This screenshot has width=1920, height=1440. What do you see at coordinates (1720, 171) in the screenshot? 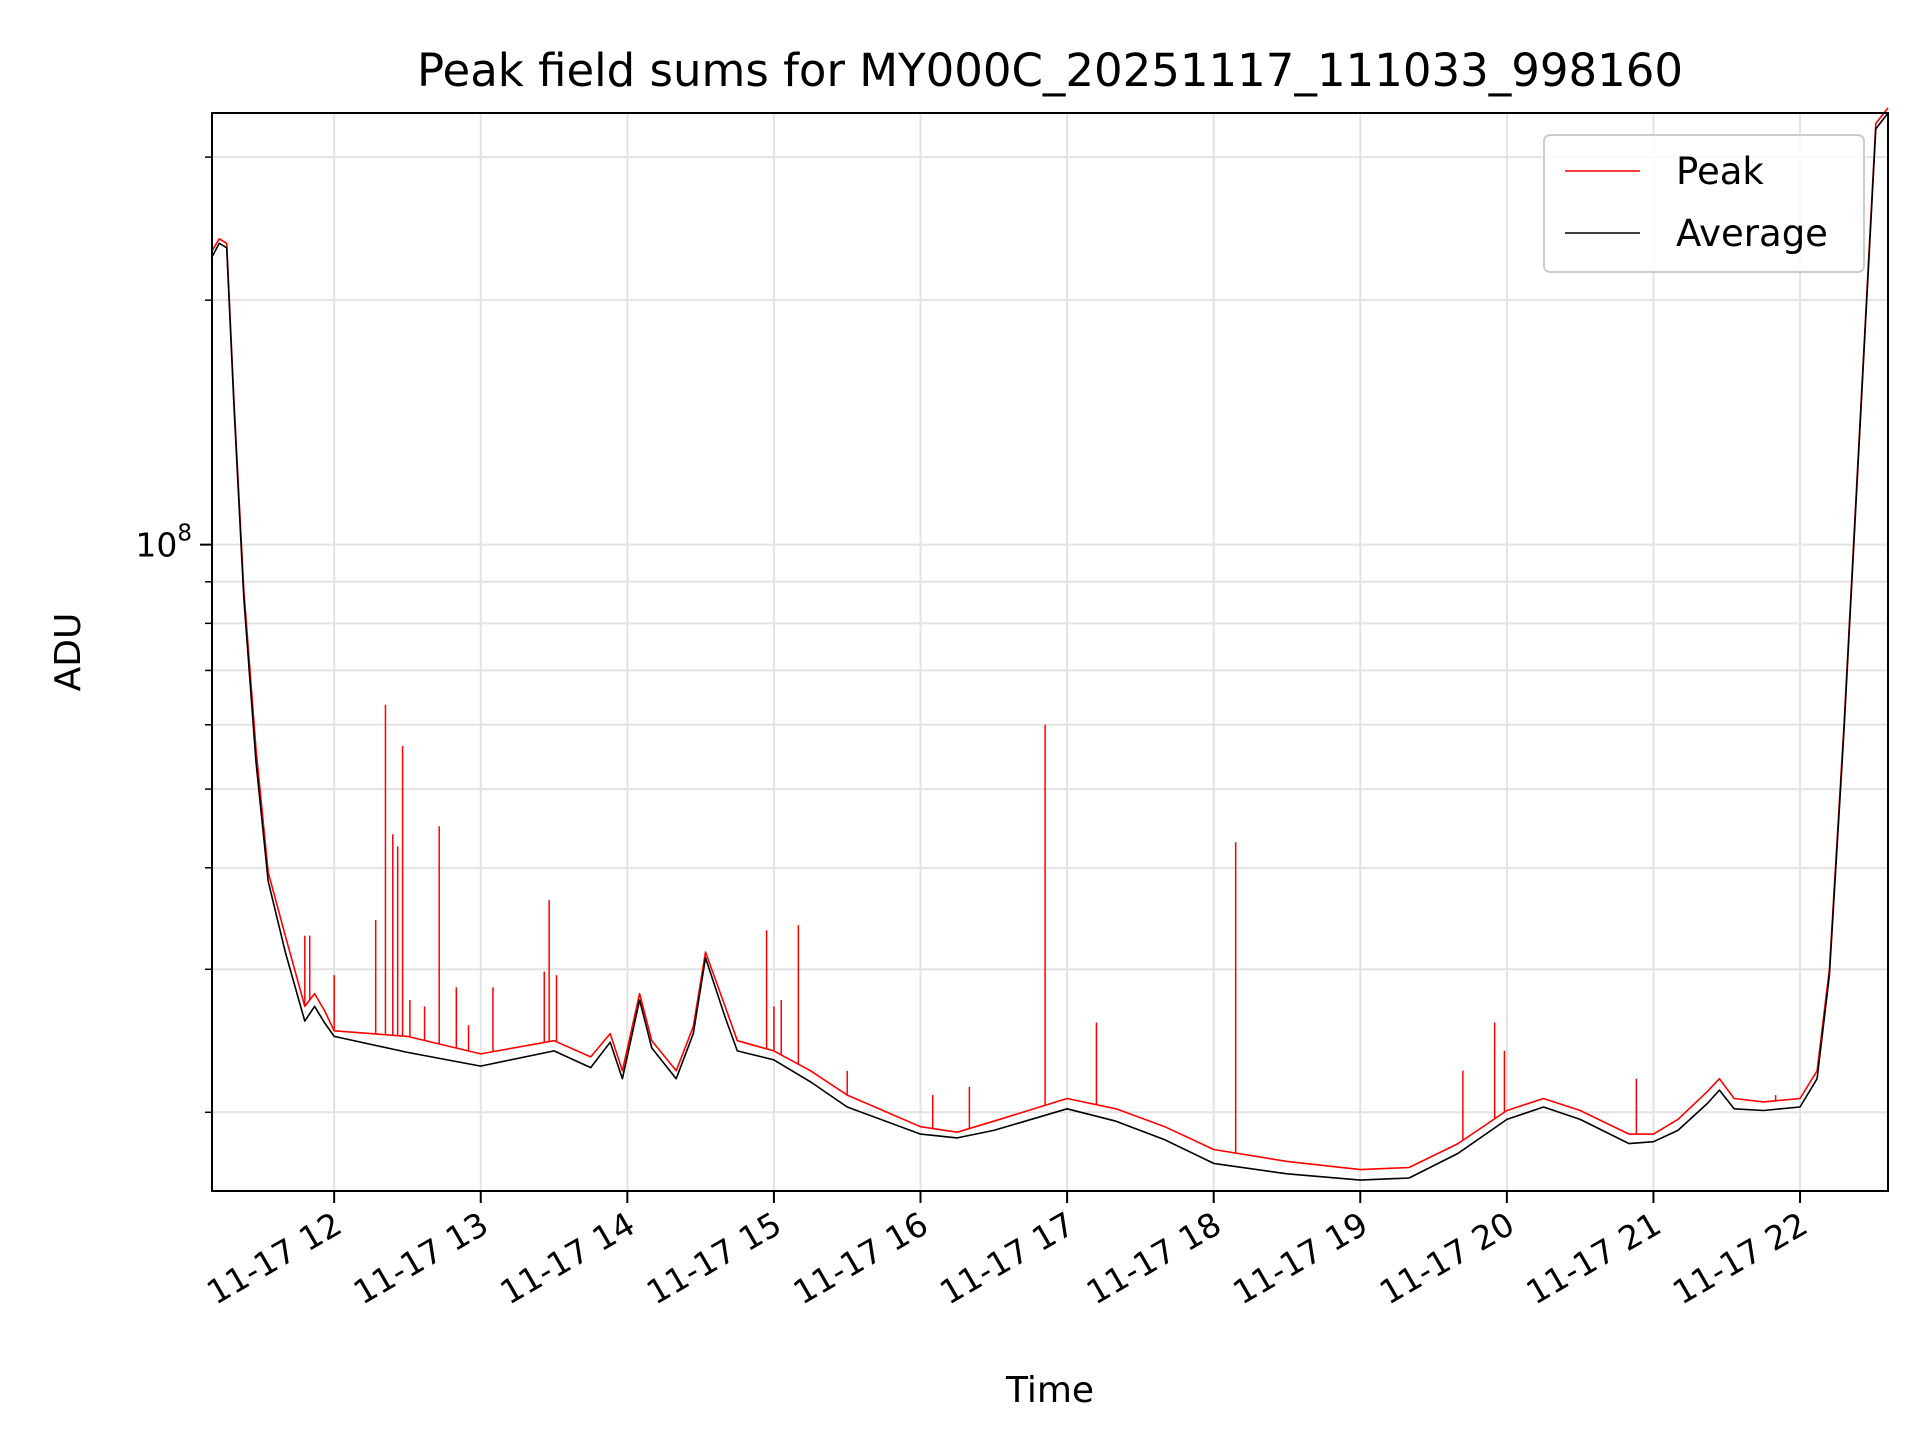
I see `legend-label-peak: Peak` at bounding box center [1720, 171].